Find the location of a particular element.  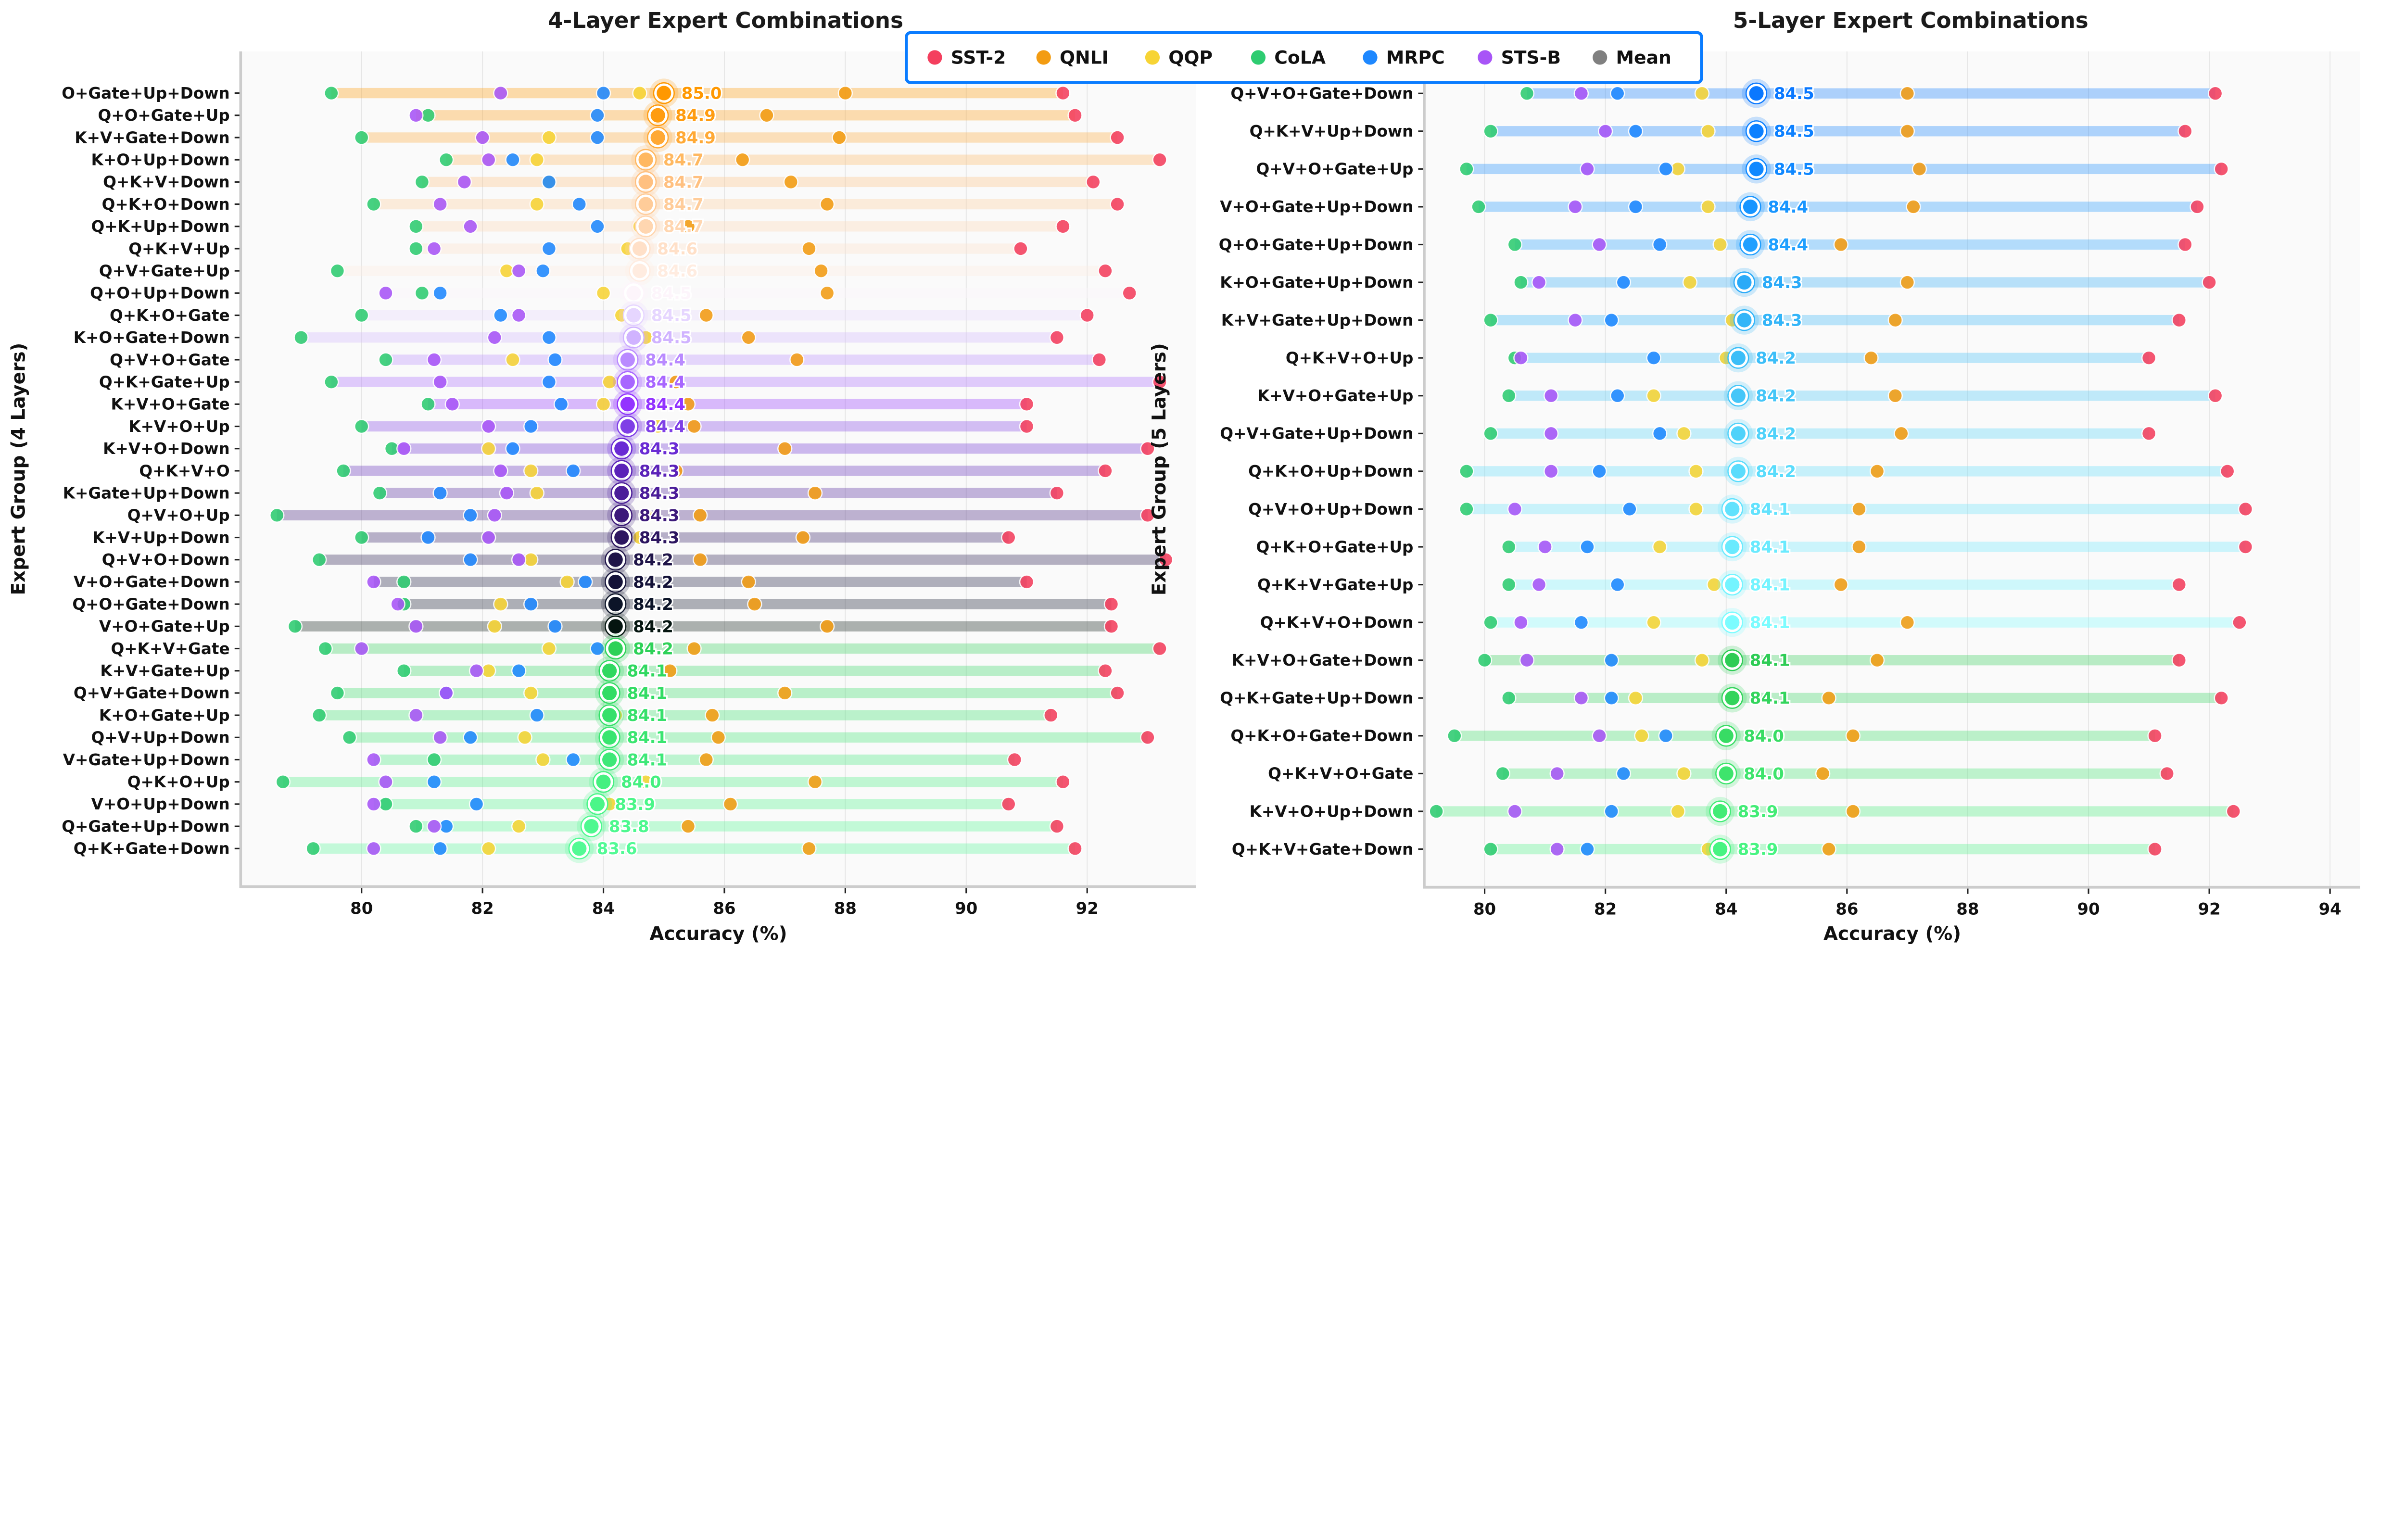

y-tick-label: K+V+O+Down is located at coordinates (166, 449).